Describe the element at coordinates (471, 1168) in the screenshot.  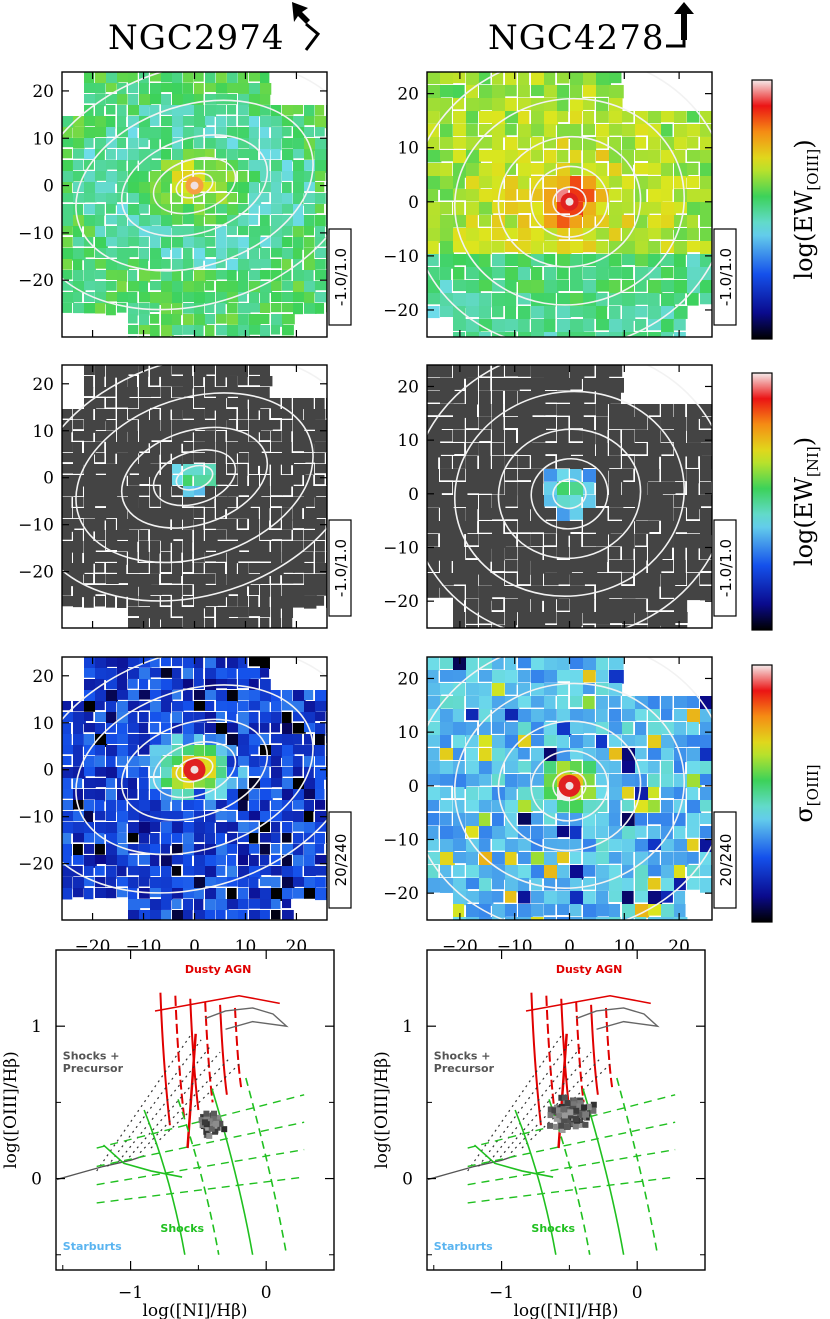
I see `shock-precursor-model-line` at that location.